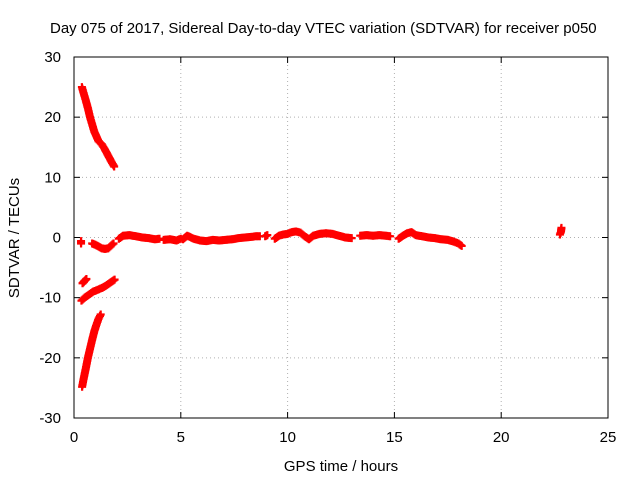  What do you see at coordinates (52, 117) in the screenshot?
I see `y-tick-label-5: 20` at bounding box center [52, 117].